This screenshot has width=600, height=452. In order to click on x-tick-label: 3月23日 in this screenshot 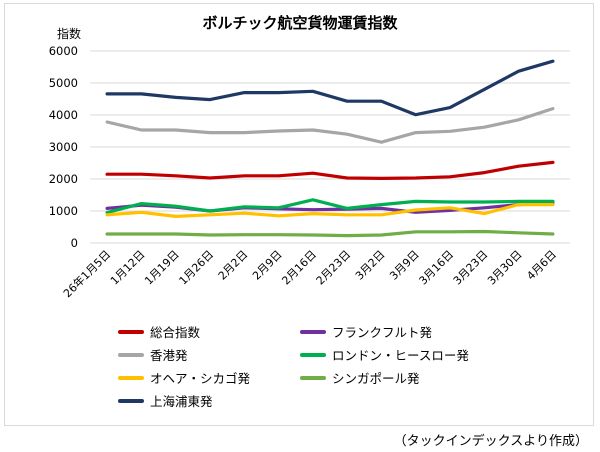, I will do `click(471, 268)`.